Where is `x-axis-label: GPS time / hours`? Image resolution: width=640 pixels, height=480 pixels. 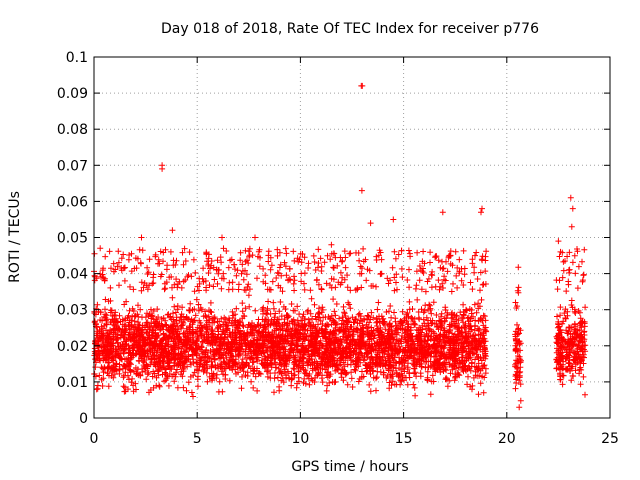
x-axis-label: GPS time / hours is located at coordinates (349, 467).